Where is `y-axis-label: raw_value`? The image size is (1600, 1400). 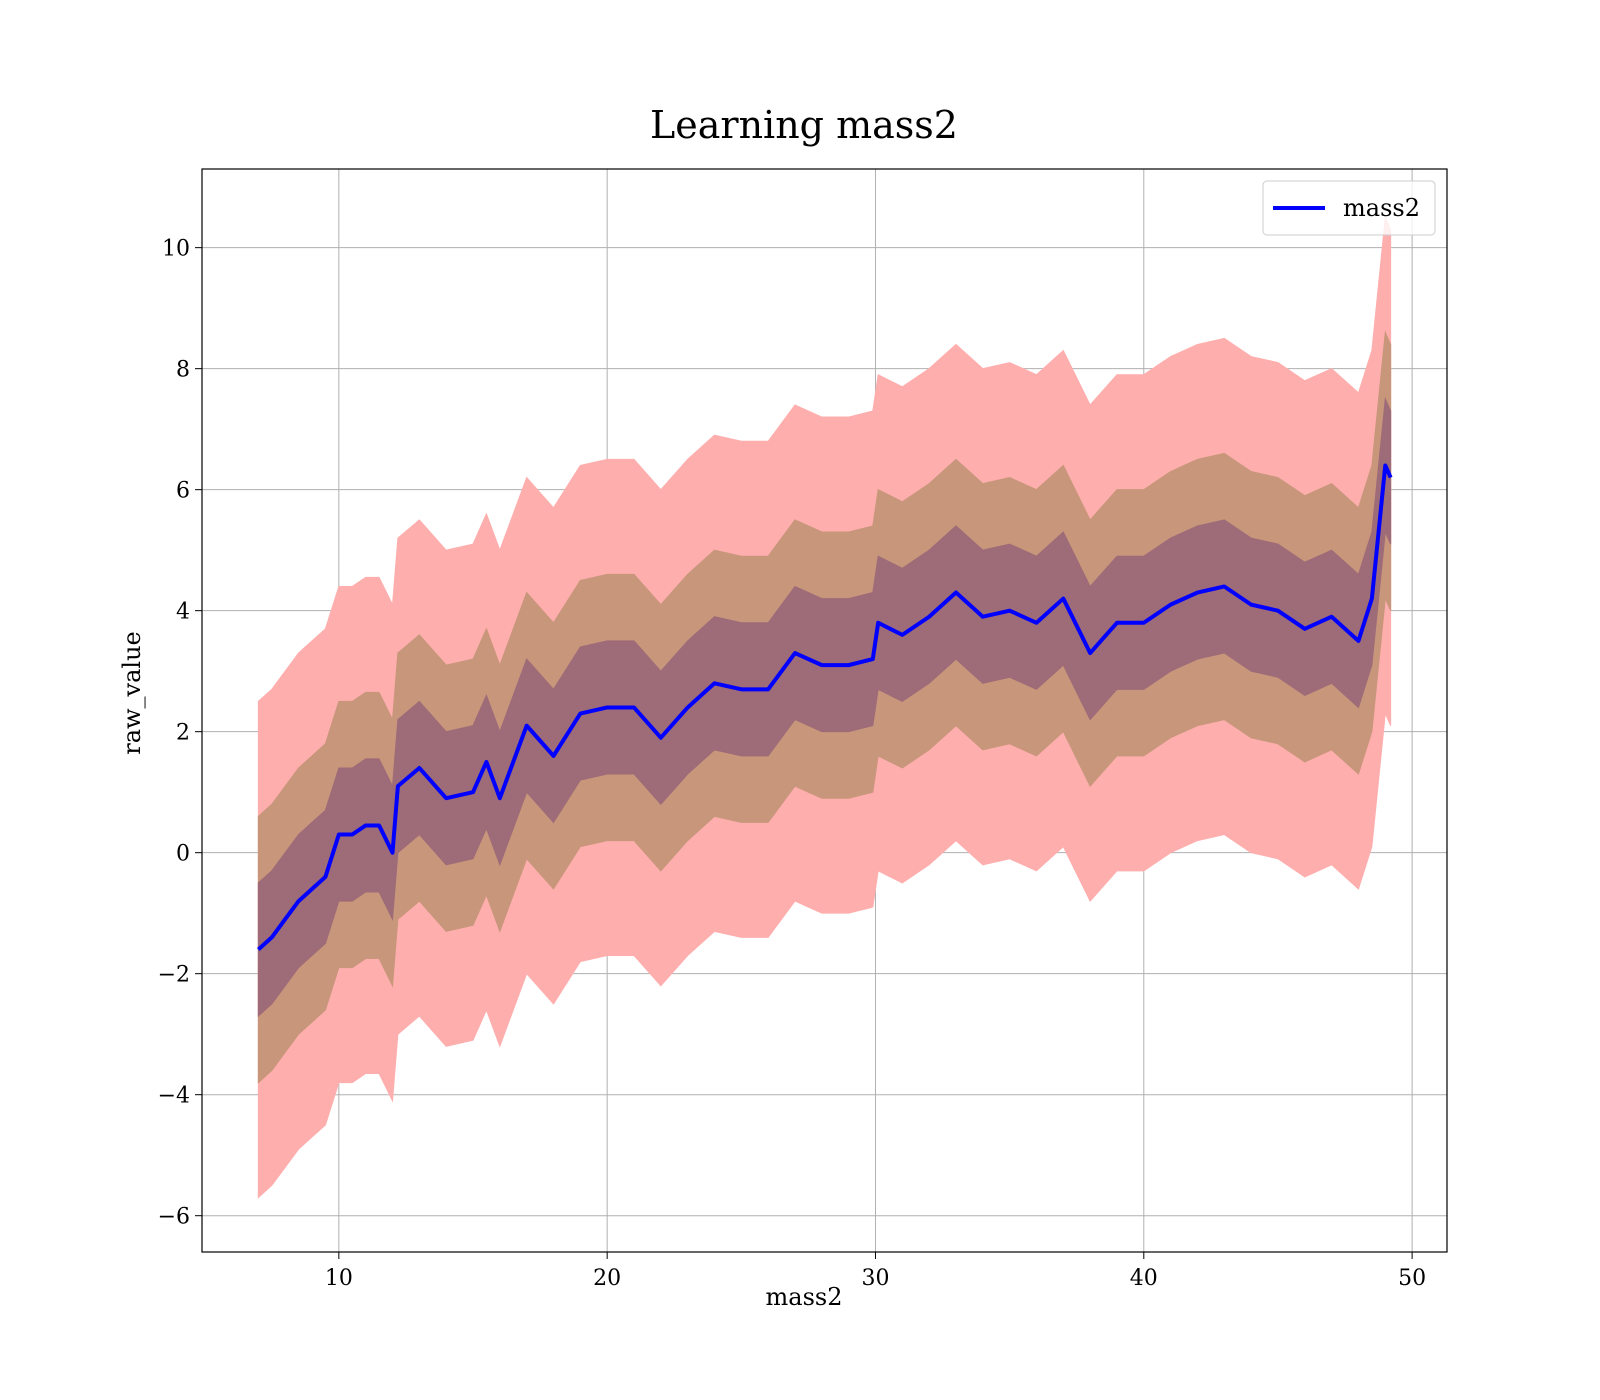 y-axis-label: raw_value is located at coordinates (132, 693).